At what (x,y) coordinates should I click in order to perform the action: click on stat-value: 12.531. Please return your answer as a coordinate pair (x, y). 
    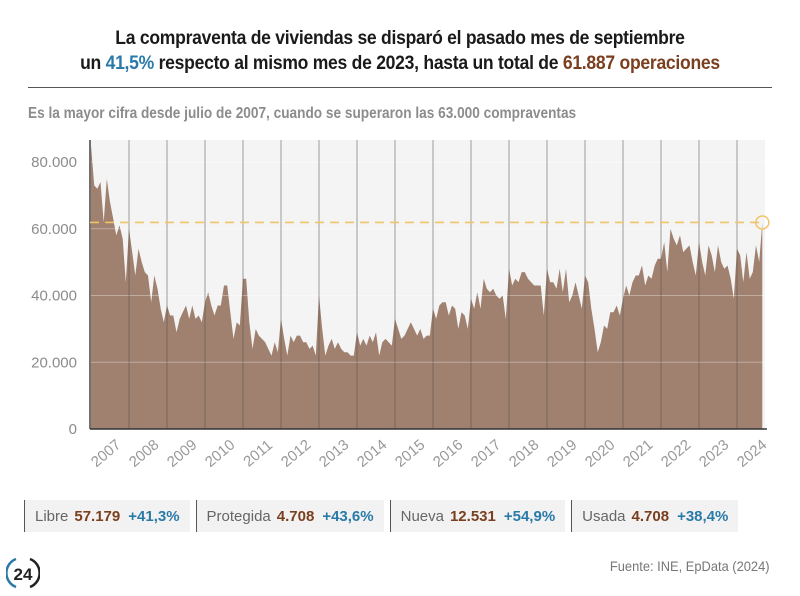
    Looking at the image, I should click on (472, 516).